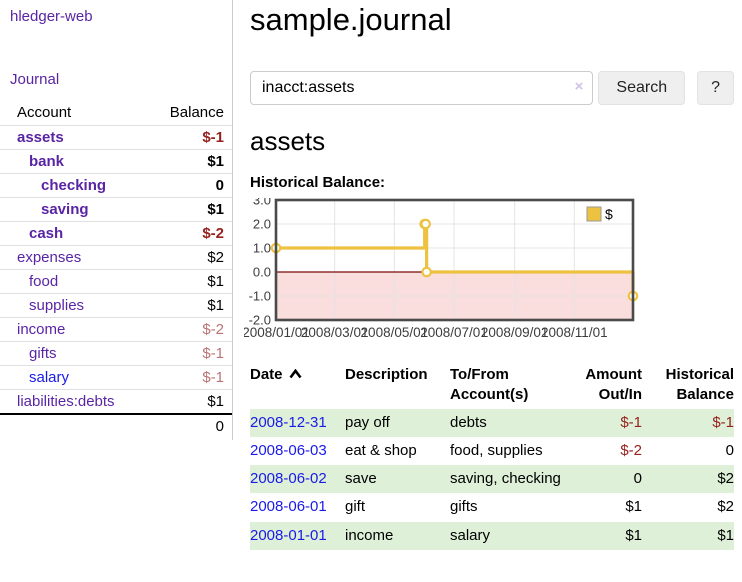 The width and height of the screenshot is (742, 582). What do you see at coordinates (454, 332) in the screenshot?
I see `svg-text: 2008/07/01` at bounding box center [454, 332].